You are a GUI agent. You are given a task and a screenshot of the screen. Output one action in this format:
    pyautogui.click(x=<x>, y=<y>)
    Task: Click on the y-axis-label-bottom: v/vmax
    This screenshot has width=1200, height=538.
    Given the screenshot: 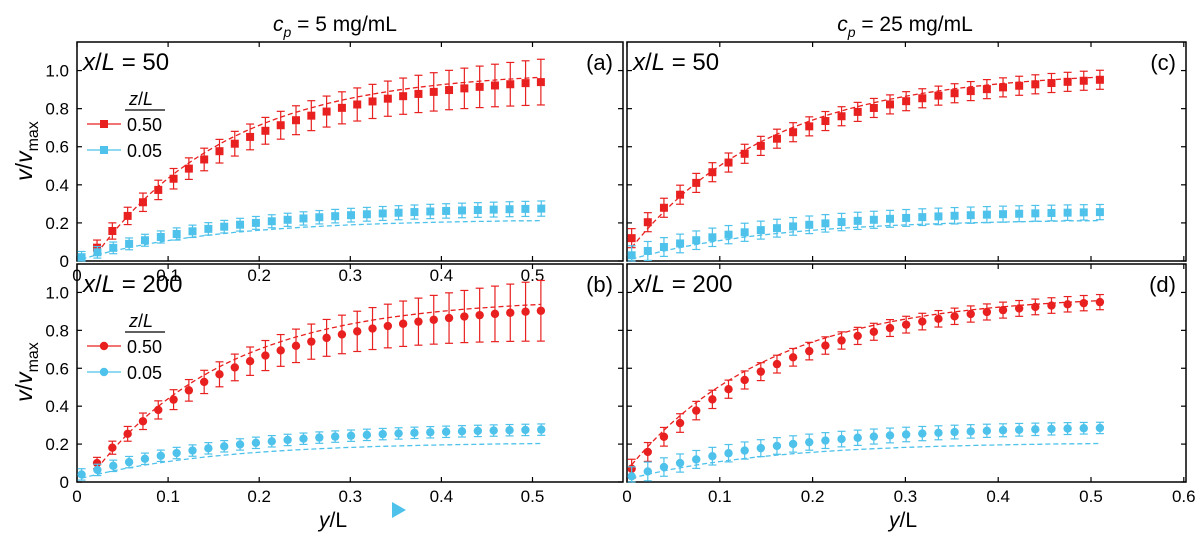 What is the action you would take?
    pyautogui.click(x=26, y=372)
    